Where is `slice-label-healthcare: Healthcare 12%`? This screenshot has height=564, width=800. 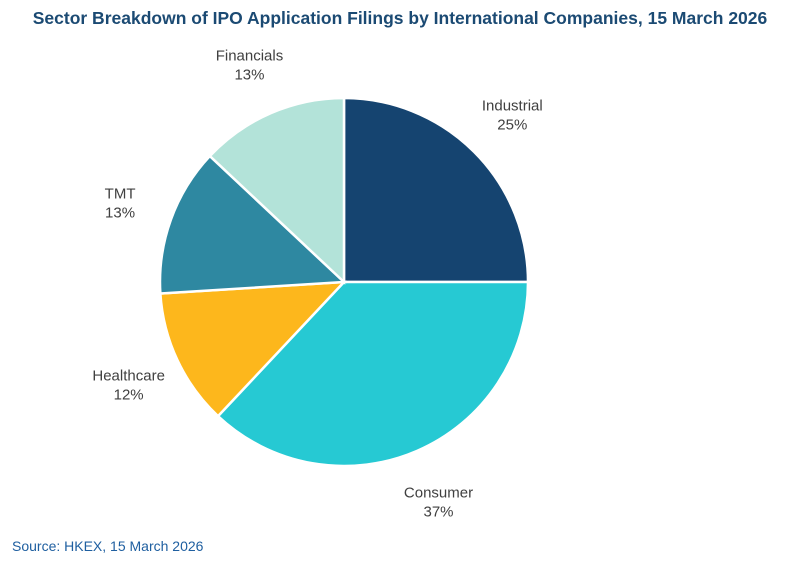
slice-label-healthcare: Healthcare 12% is located at coordinates (128, 385).